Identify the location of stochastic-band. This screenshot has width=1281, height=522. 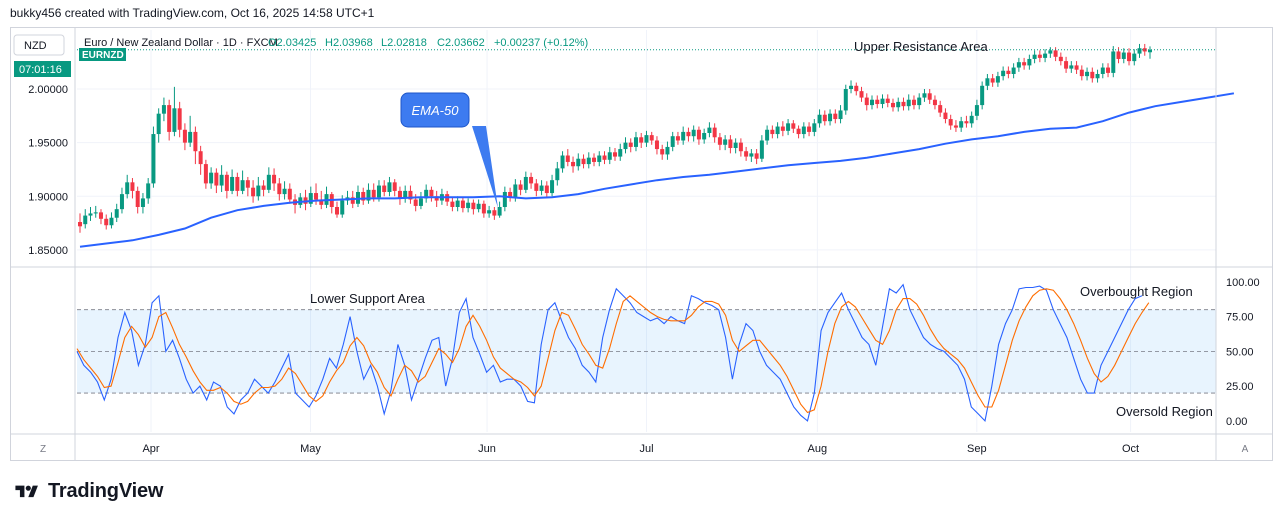
(646, 351).